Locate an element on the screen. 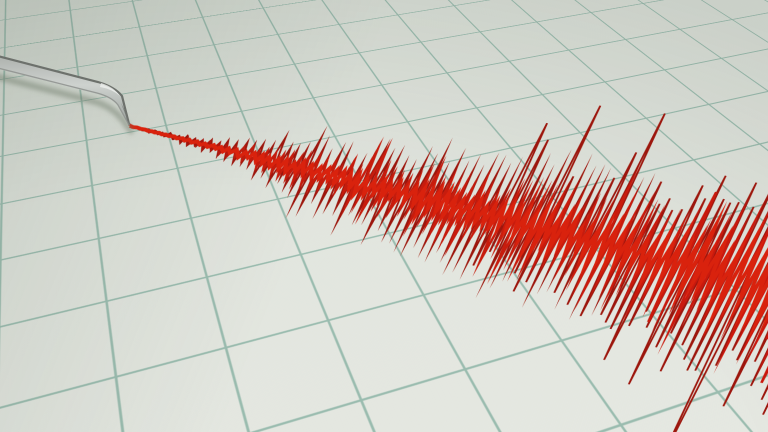 The width and height of the screenshot is (768, 432). stylus-knee-highlight is located at coordinates (110, 89).